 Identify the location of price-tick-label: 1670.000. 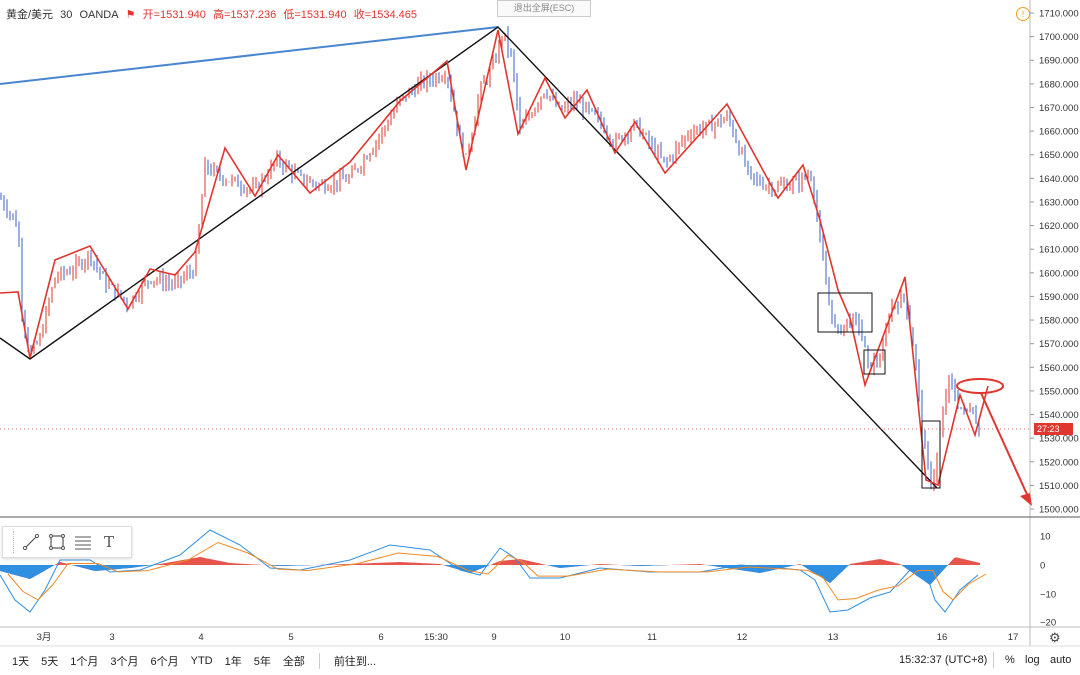
(1059, 108).